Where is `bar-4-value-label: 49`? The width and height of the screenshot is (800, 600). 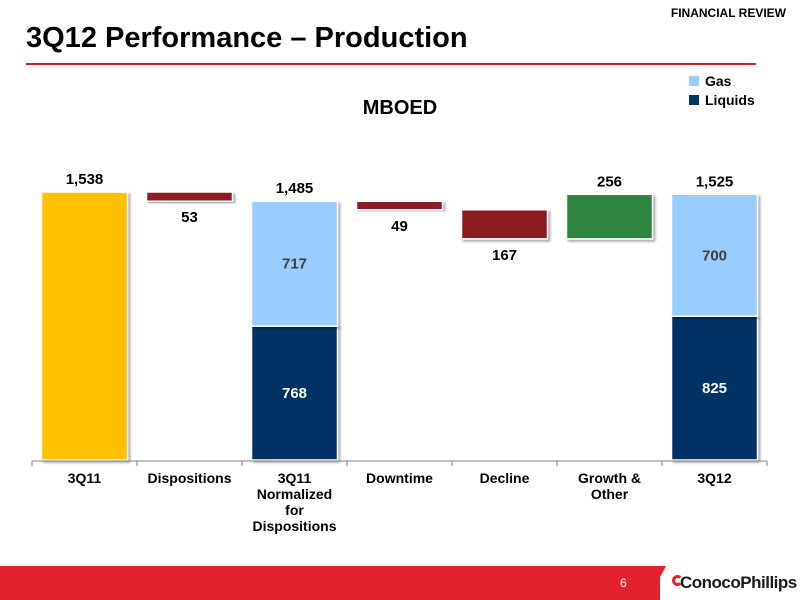 bar-4-value-label: 49 is located at coordinates (399, 226).